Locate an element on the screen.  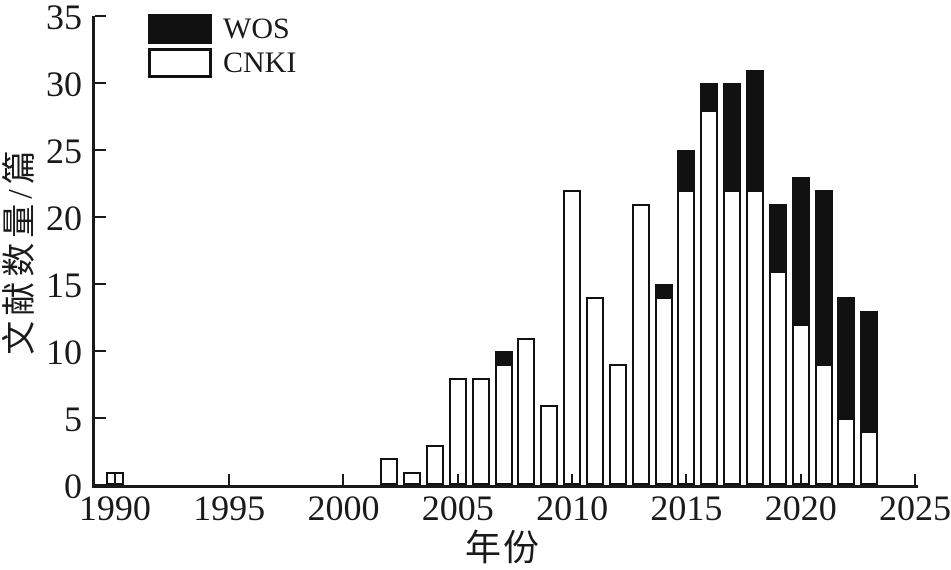
cnki-swatch-icon is located at coordinates (180, 63).